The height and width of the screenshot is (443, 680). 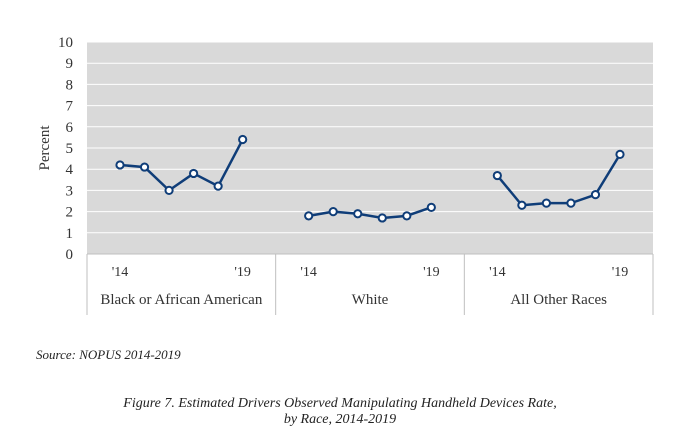 What do you see at coordinates (108, 354) in the screenshot?
I see `source-note: Source: NOPUS 2014-2019` at bounding box center [108, 354].